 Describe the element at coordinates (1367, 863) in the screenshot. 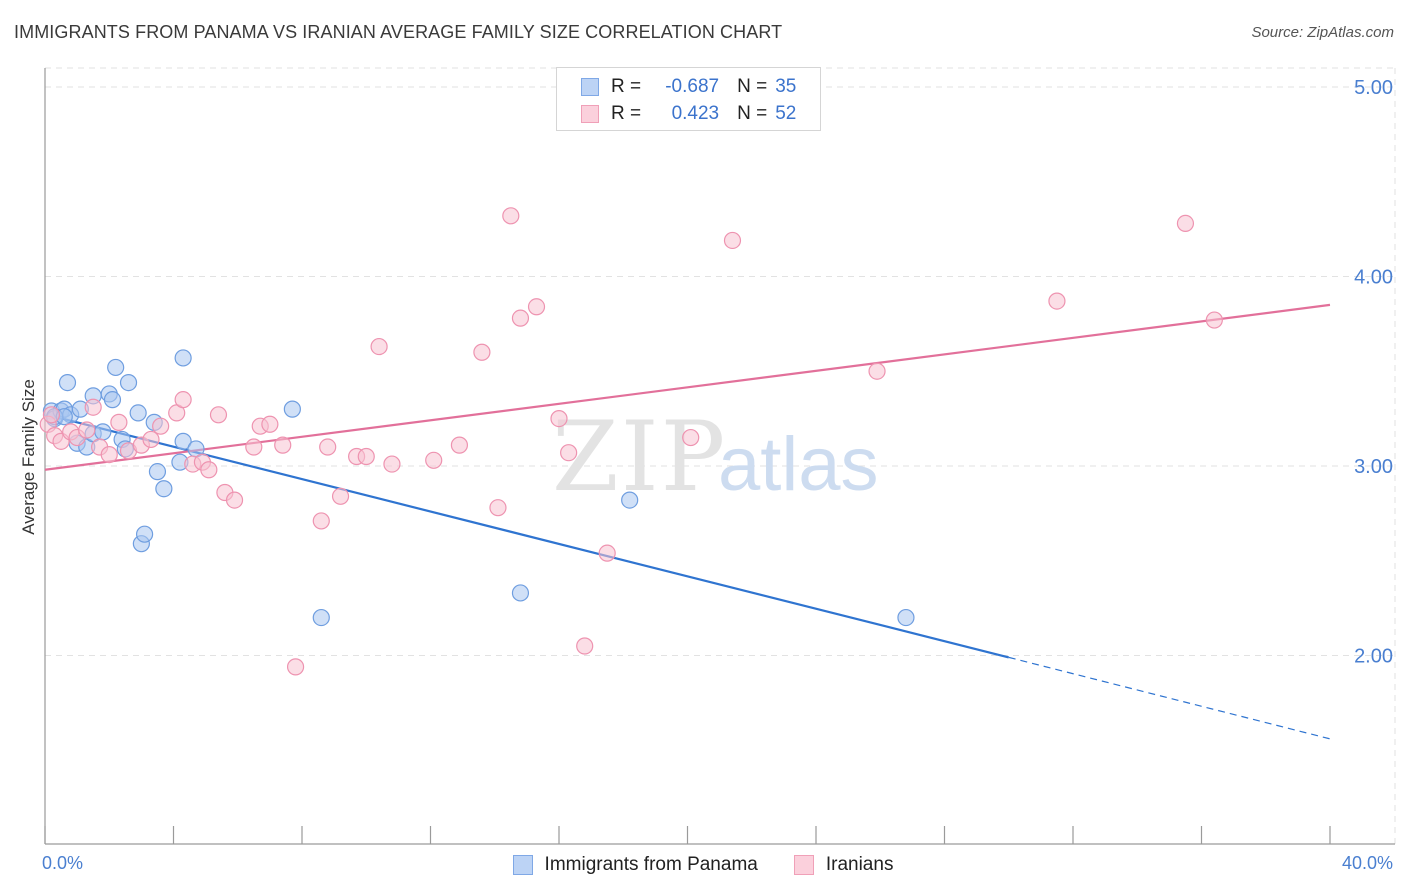

I see `x-tick-label: 40.0%` at that location.